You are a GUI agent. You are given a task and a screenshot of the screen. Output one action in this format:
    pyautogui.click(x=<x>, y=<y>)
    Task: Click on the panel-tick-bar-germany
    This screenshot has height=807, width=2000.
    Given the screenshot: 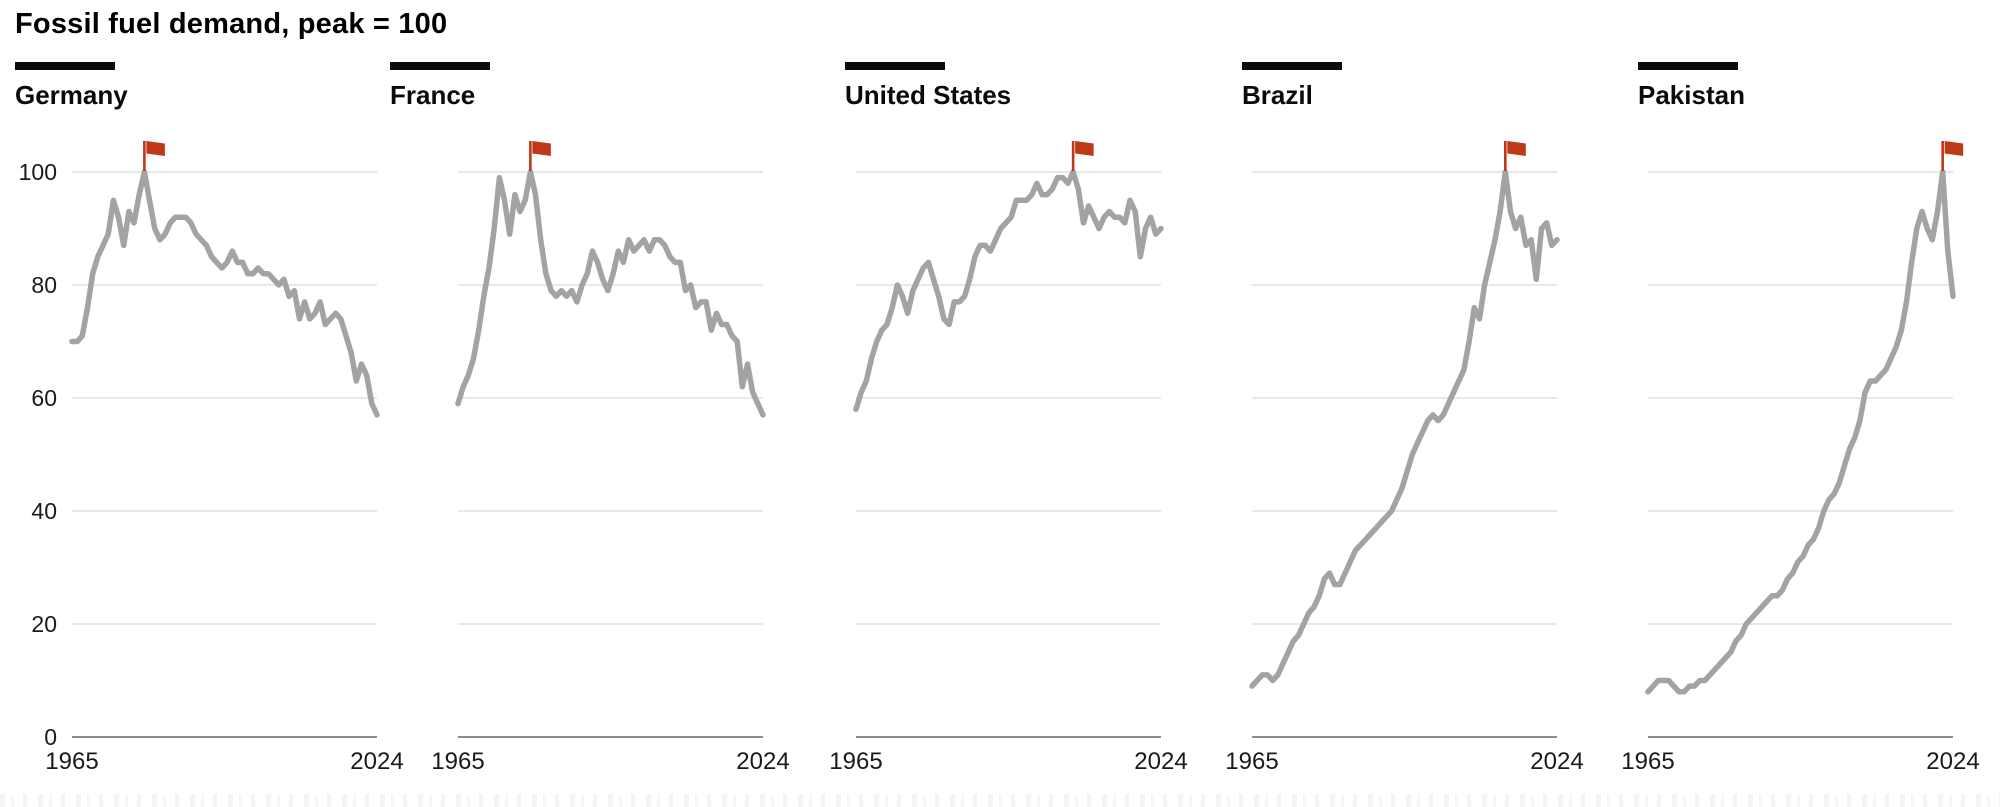 What is the action you would take?
    pyautogui.click(x=65, y=66)
    